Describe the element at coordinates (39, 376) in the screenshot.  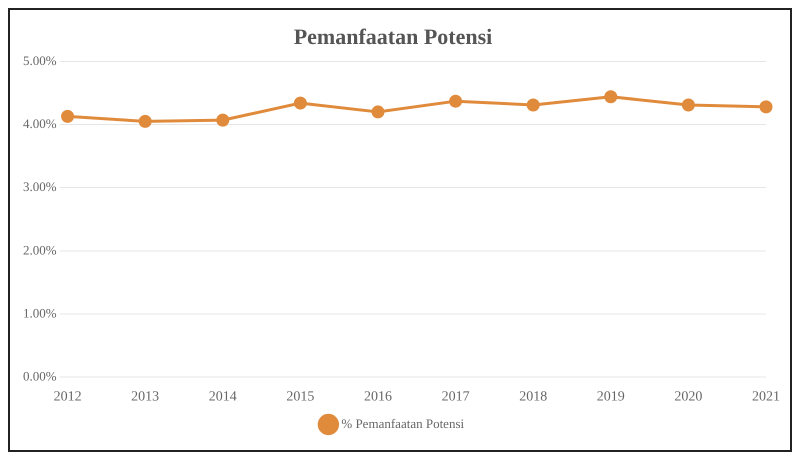
I see `y-tick-label: 0.00%` at that location.